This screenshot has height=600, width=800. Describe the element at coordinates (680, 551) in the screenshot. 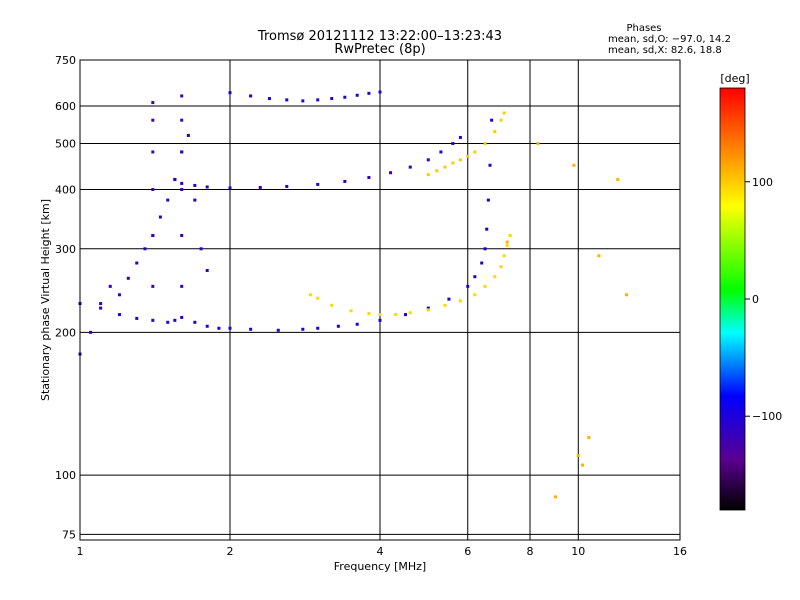

I see `x-tick-label: 16` at that location.